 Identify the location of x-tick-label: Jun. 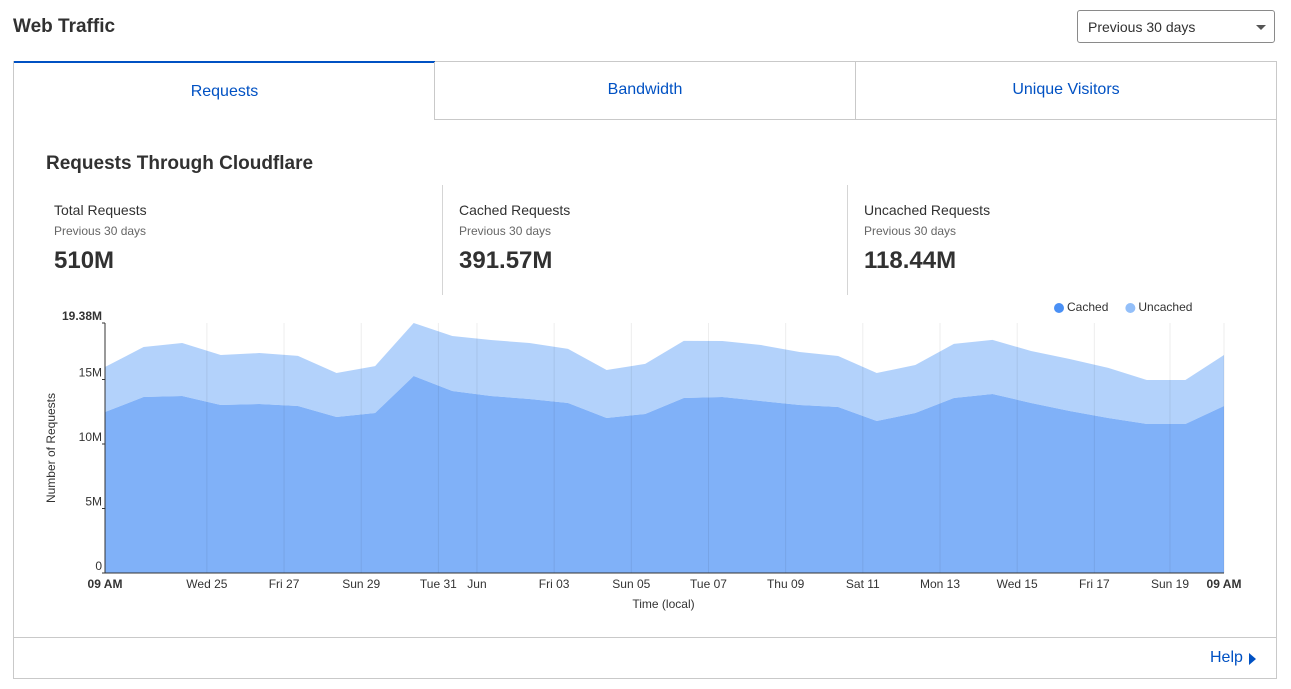
(476, 584).